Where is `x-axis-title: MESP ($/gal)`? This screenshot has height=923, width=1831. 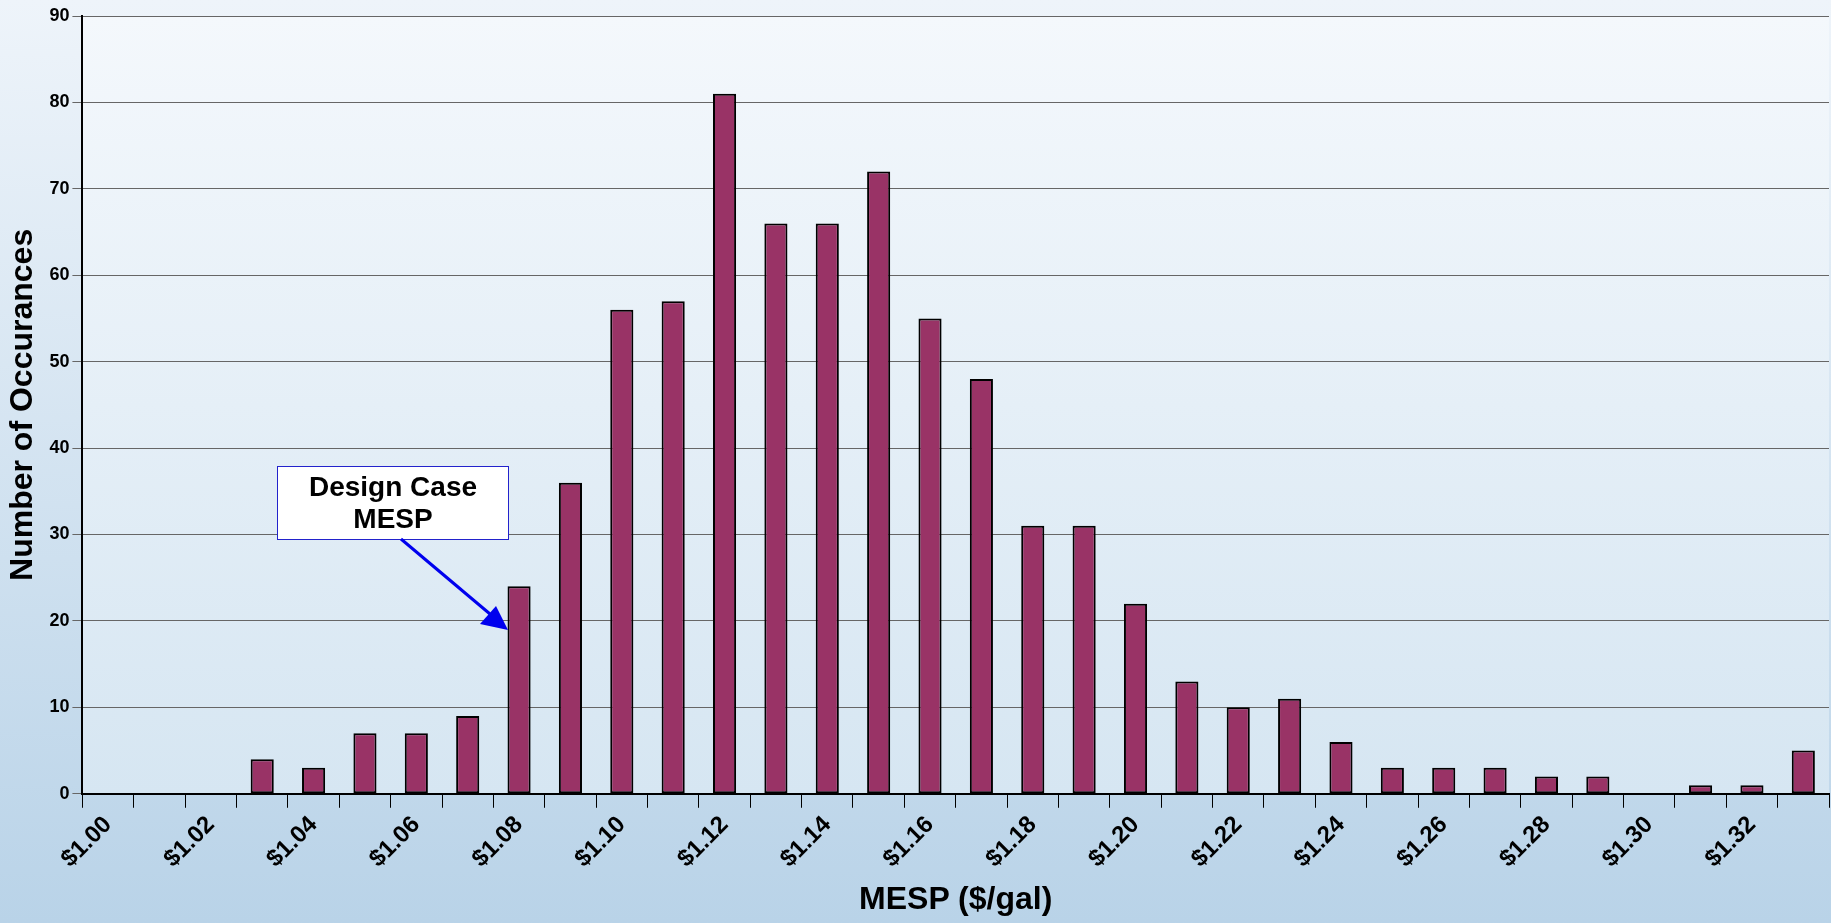
x-axis-title: MESP ($/gal) is located at coordinates (956, 897).